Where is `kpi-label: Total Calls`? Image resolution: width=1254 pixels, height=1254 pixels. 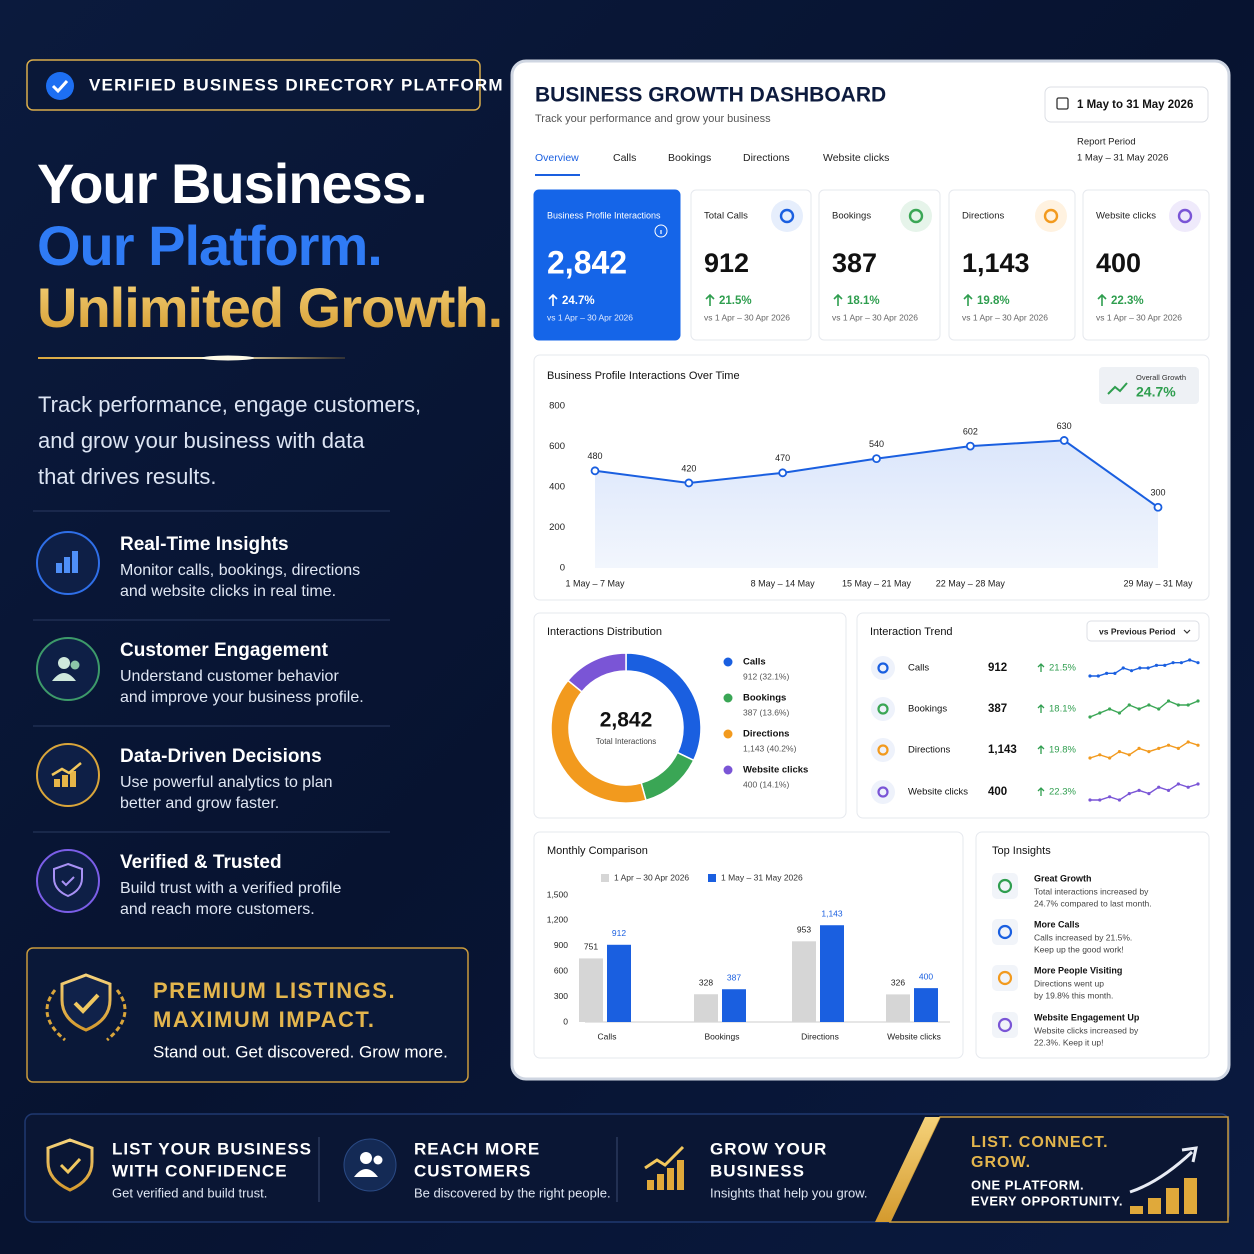
kpi-label: Total Calls is located at coordinates (726, 216).